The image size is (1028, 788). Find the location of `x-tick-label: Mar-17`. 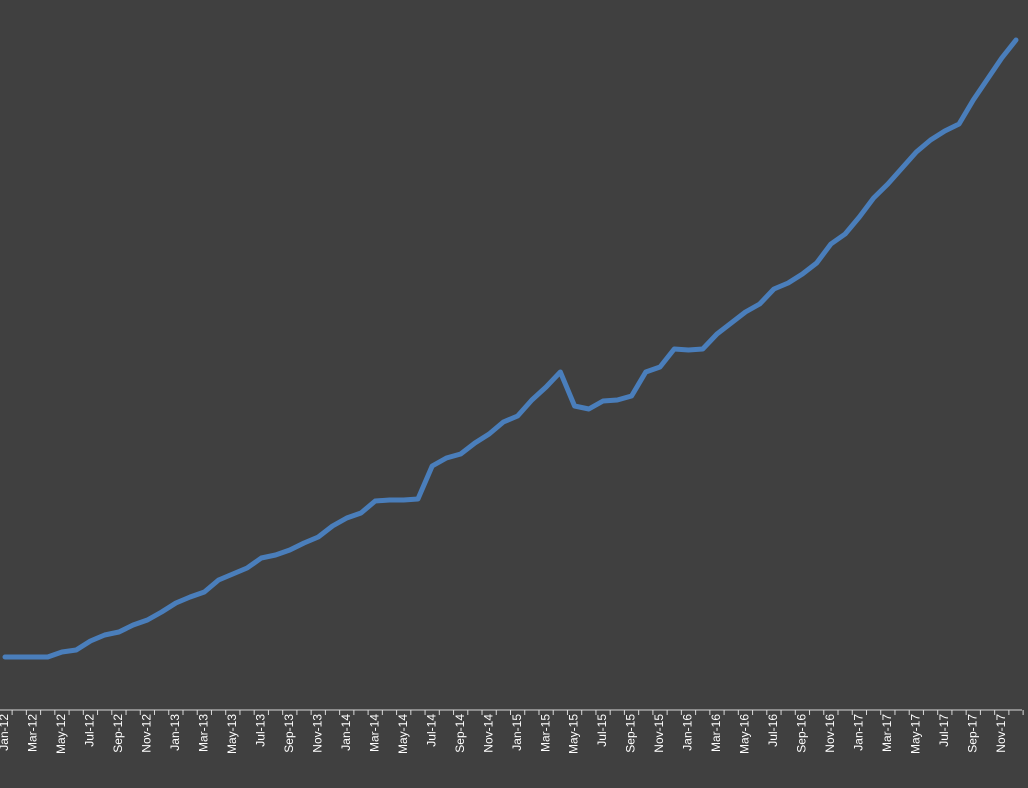

x-tick-label: Mar-17 is located at coordinates (887, 733).